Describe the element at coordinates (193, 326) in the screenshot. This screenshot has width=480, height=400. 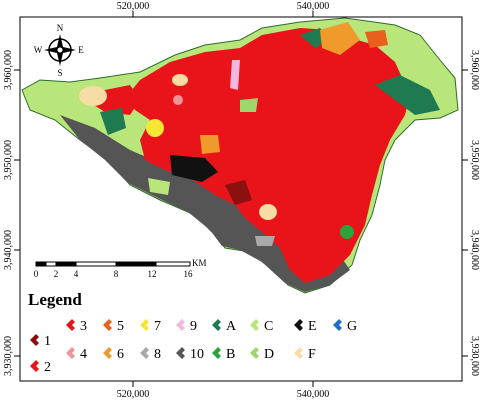
I see `legend-label-9: 9` at that location.